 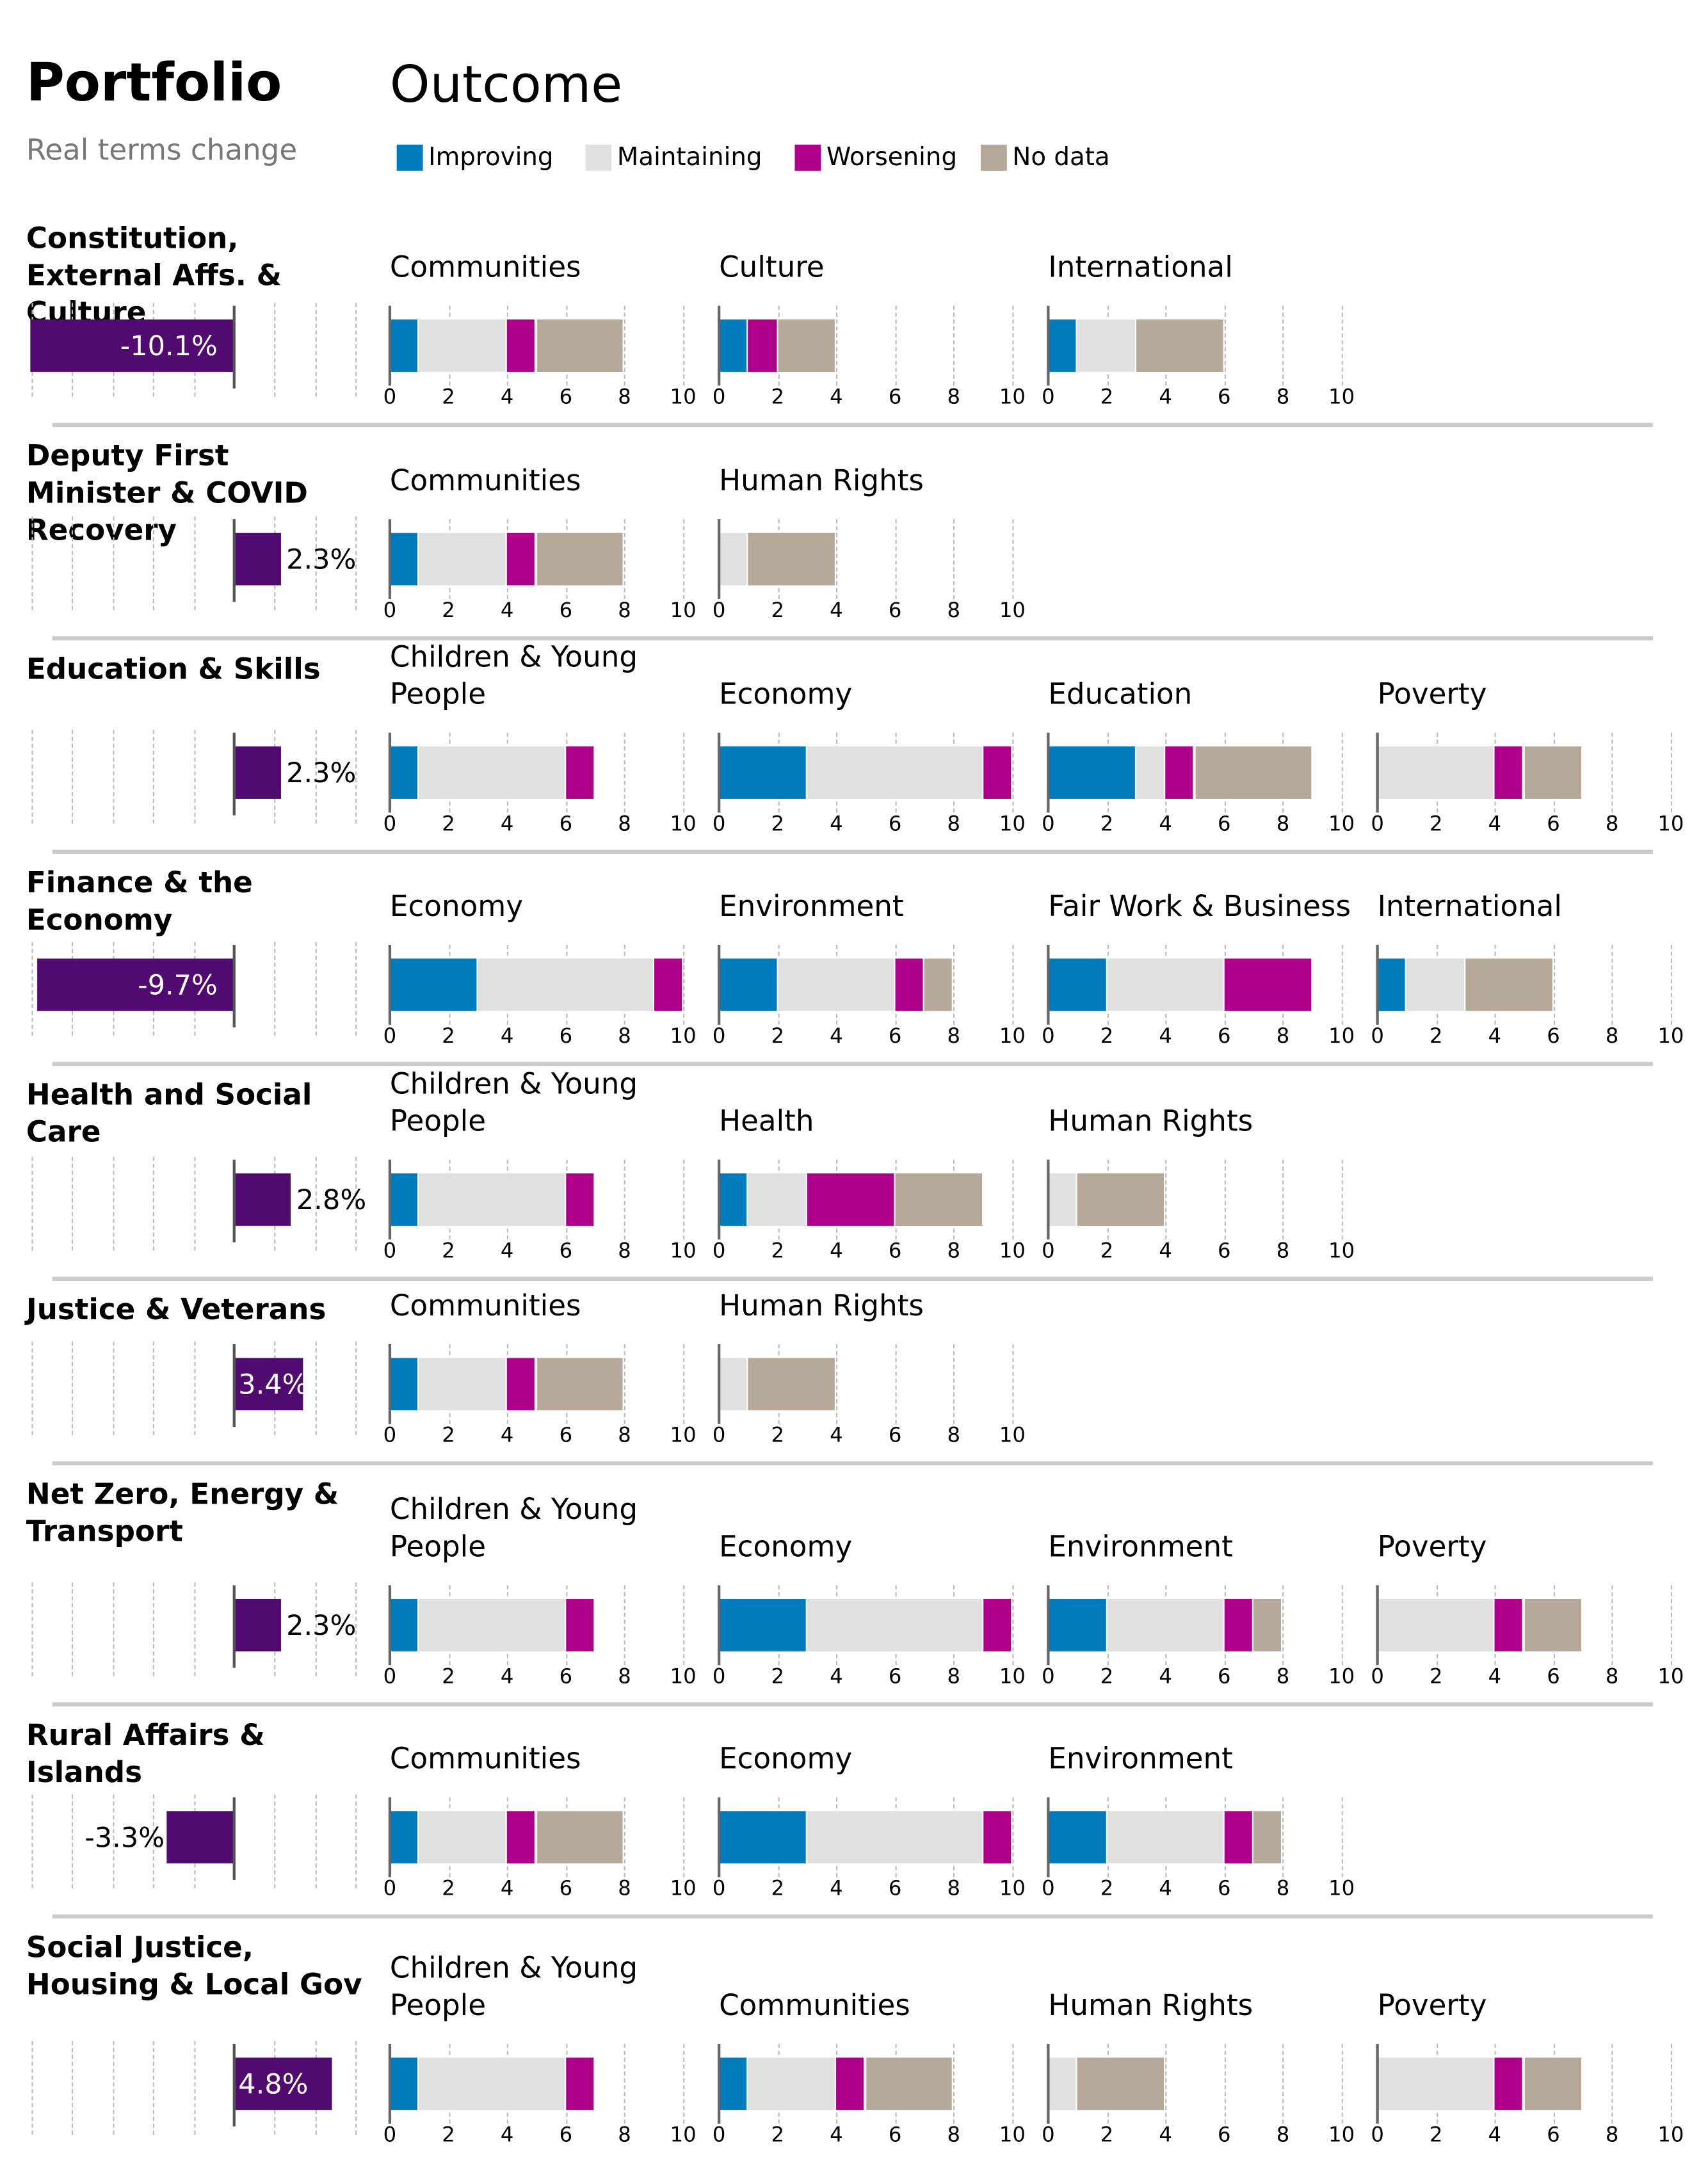 What do you see at coordinates (194, 1966) in the screenshot?
I see `portfolio-name: Social Justice, Housing & Local Gov` at bounding box center [194, 1966].